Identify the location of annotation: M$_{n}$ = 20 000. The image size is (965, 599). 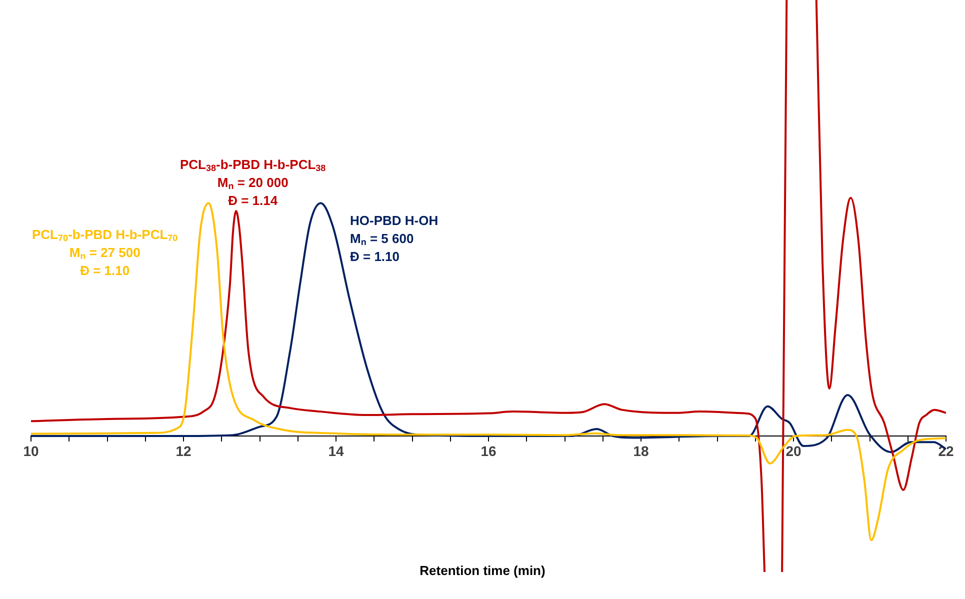
(252, 183).